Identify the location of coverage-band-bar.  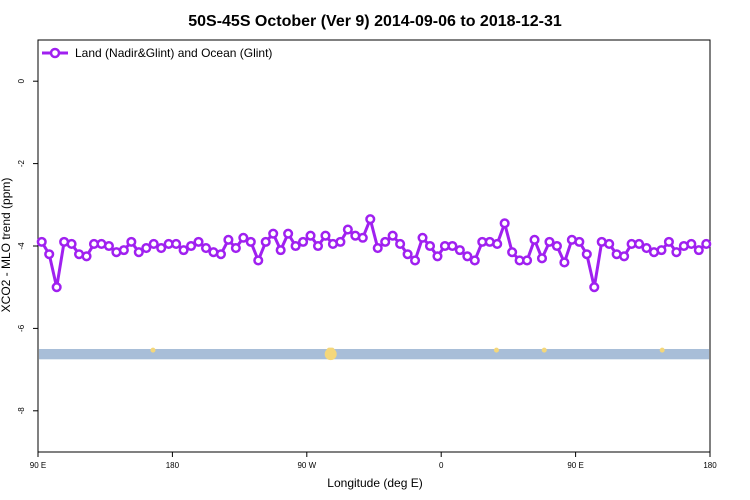
(374, 354).